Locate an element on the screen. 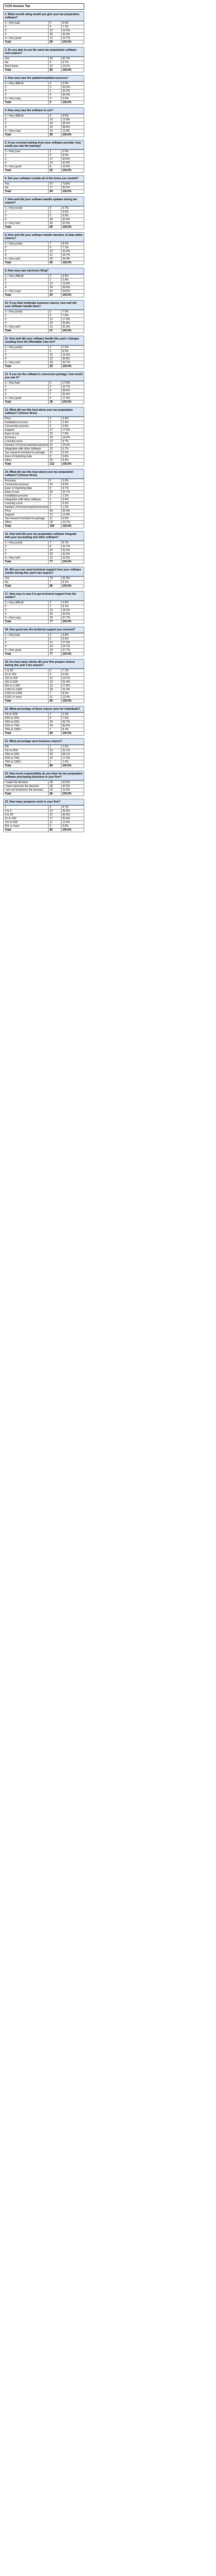 The height and width of the screenshot is (2576, 216). question-text: 4. How easy was the software to use? is located at coordinates (44, 110).